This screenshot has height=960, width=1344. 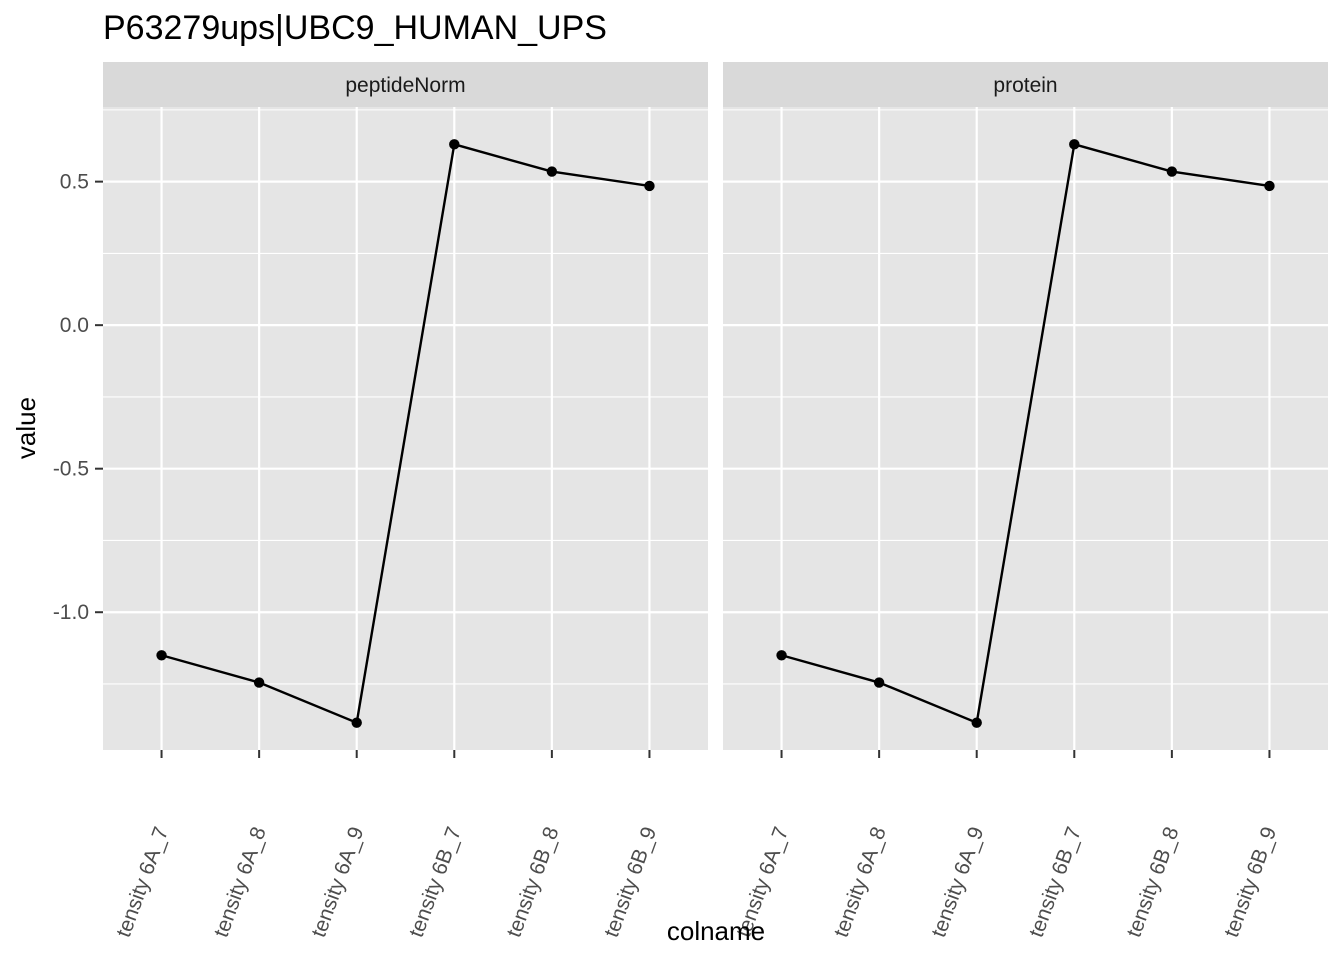 I want to click on facet-strip-label: protein, so click(x=1025, y=85).